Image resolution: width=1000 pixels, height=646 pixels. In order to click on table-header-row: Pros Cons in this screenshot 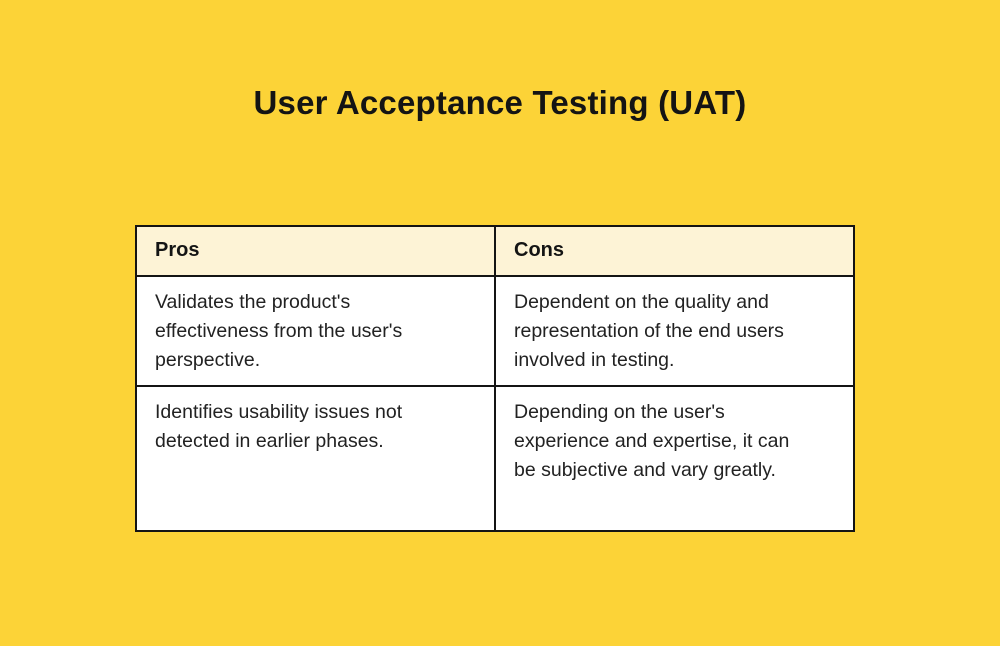, I will do `click(495, 251)`.